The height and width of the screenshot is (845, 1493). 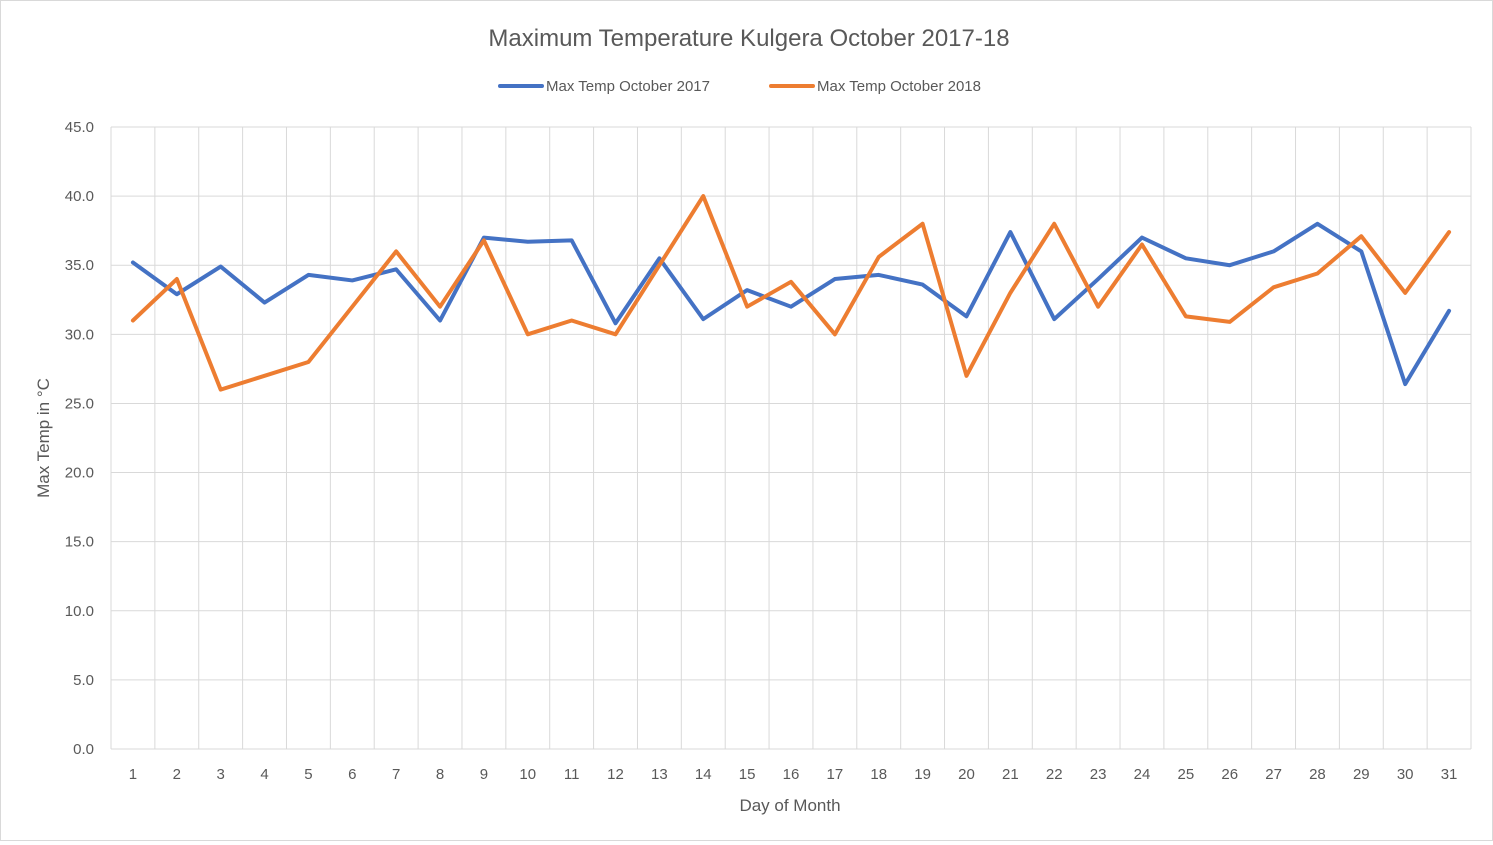 What do you see at coordinates (1142, 774) in the screenshot?
I see `x-tick-label: 24` at bounding box center [1142, 774].